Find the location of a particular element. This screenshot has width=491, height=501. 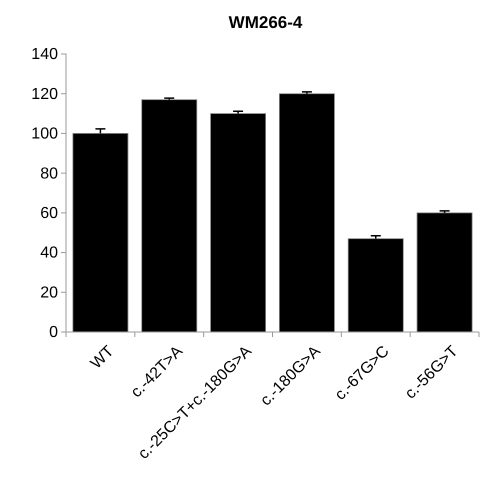

y-tick-label: 100 is located at coordinates (44, 134).